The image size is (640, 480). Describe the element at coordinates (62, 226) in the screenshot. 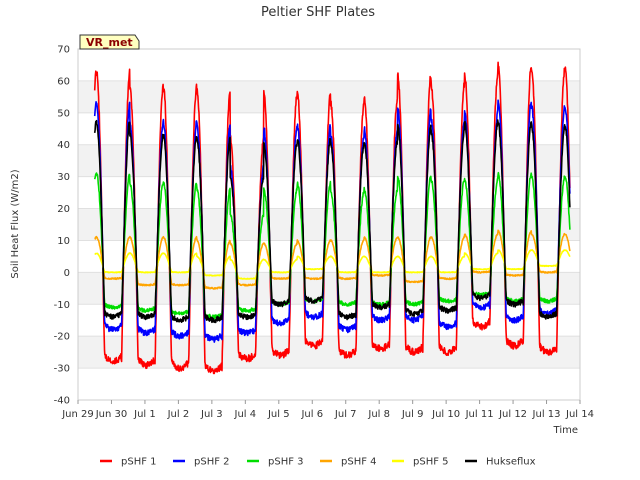

I see `y-axis-ticks: -40 -30 -20 -10 0 10 20 30 40 50 60 70` at that location.